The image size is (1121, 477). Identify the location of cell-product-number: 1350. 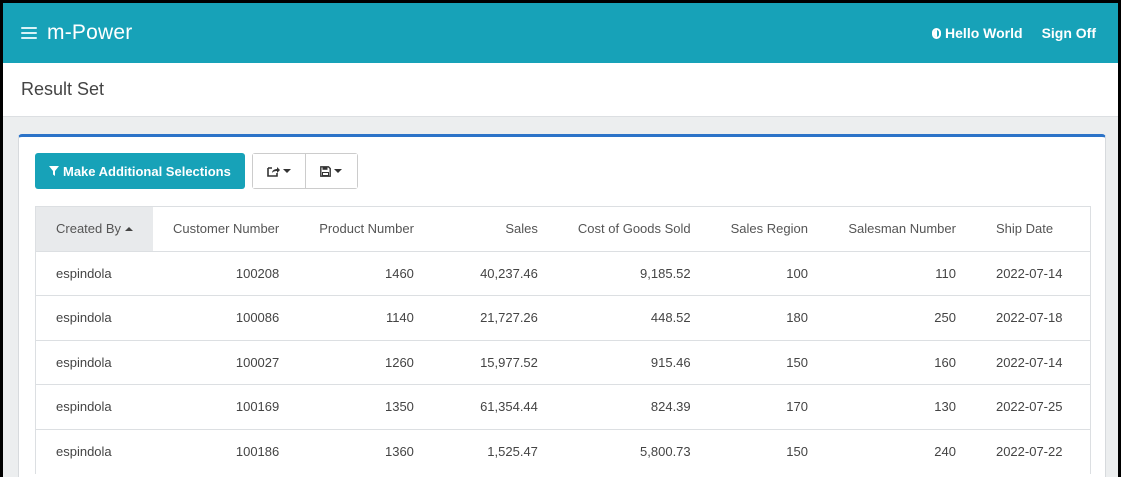
(366, 406).